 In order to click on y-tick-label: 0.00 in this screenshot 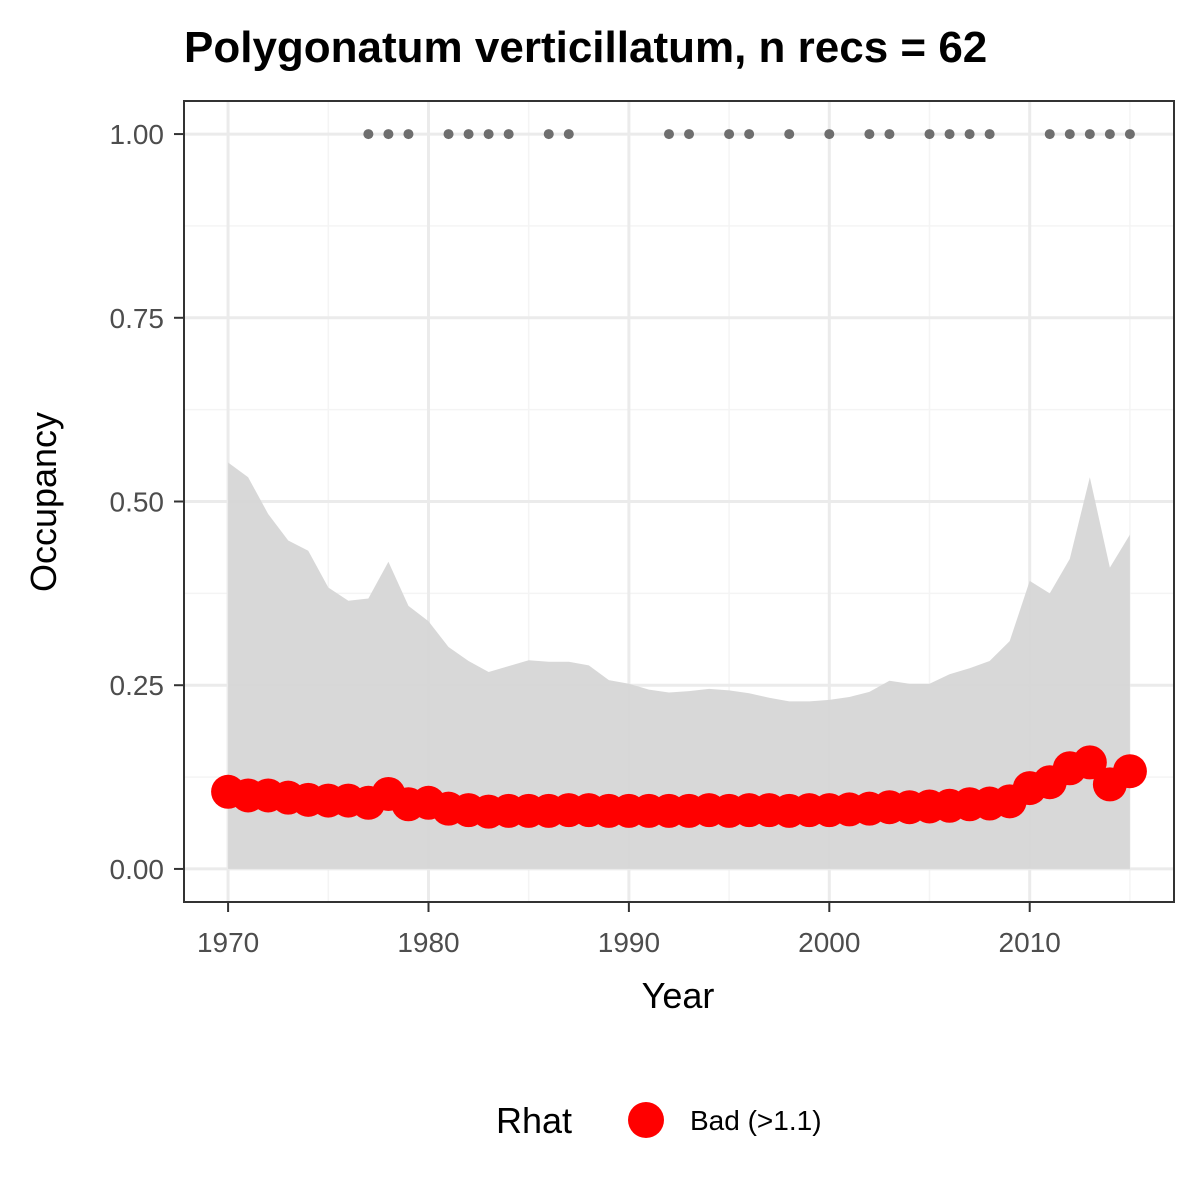, I will do `click(137, 869)`.